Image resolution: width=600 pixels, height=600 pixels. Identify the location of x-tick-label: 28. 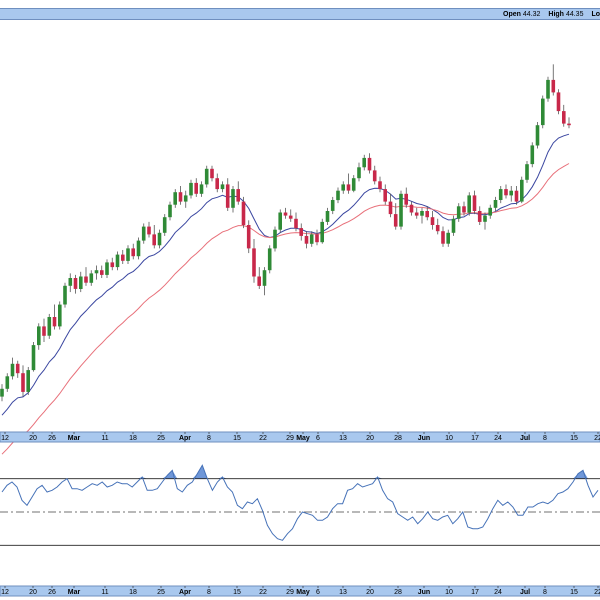
(398, 438).